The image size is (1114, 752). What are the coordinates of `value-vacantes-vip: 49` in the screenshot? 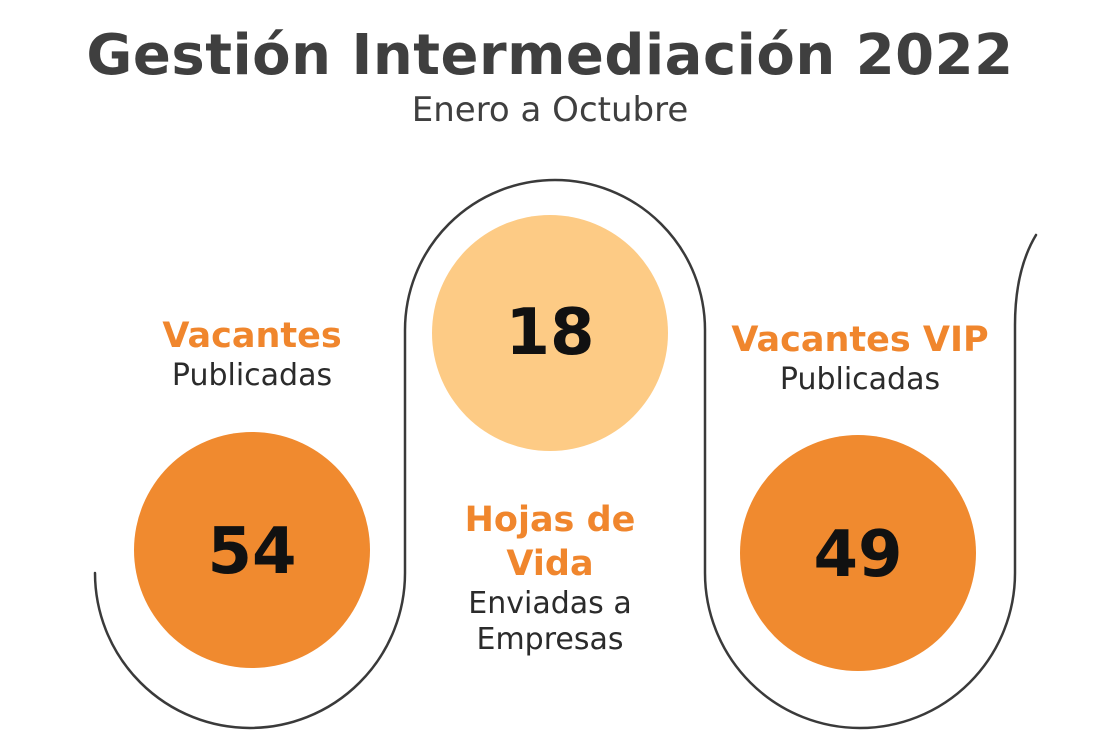 It's located at (858, 555).